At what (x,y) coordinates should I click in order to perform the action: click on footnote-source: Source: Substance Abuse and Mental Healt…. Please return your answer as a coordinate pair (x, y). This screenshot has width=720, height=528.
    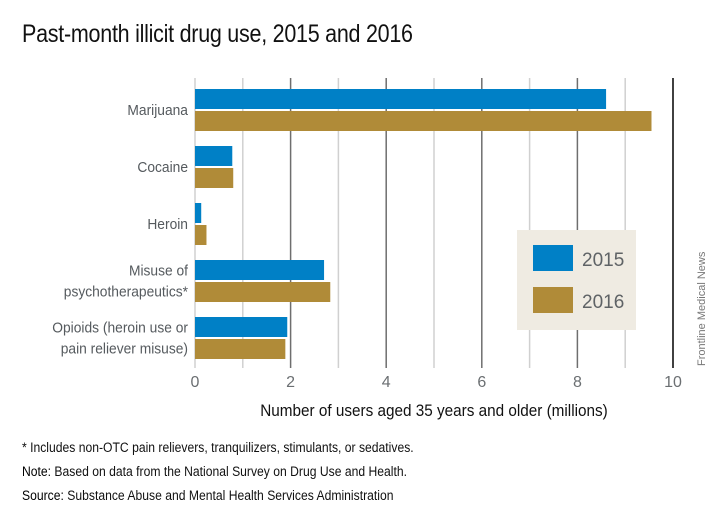
    Looking at the image, I should click on (207, 495).